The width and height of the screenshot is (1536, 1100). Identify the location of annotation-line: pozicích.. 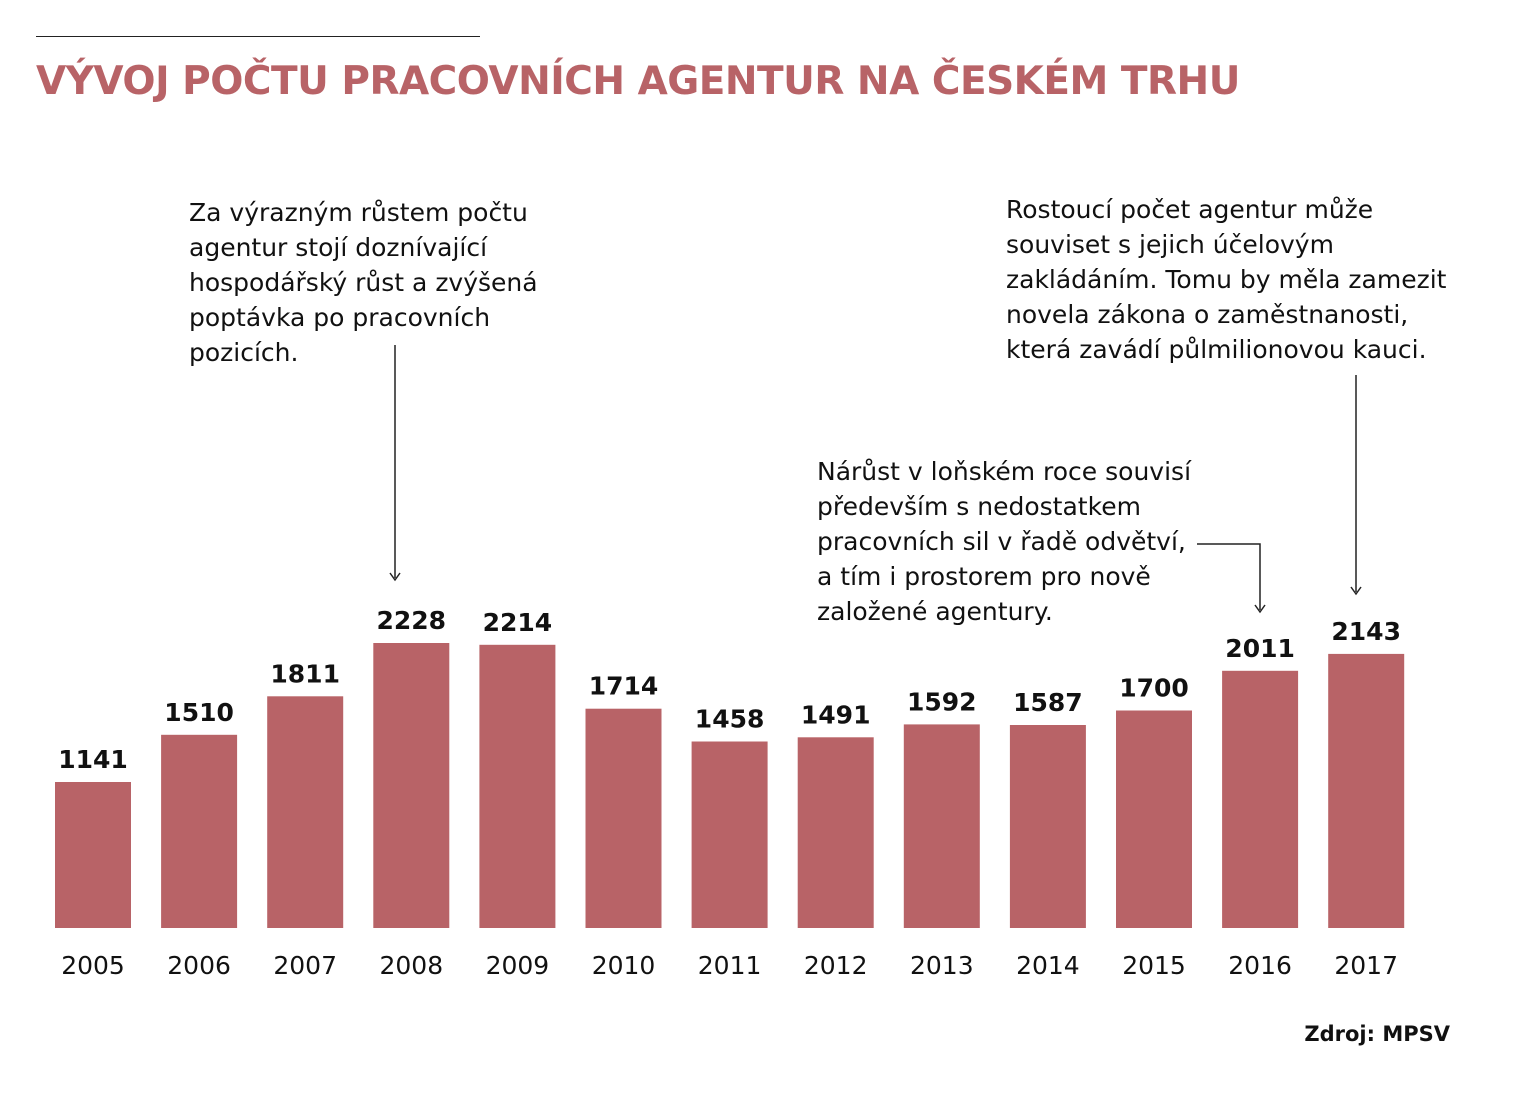
(244, 352).